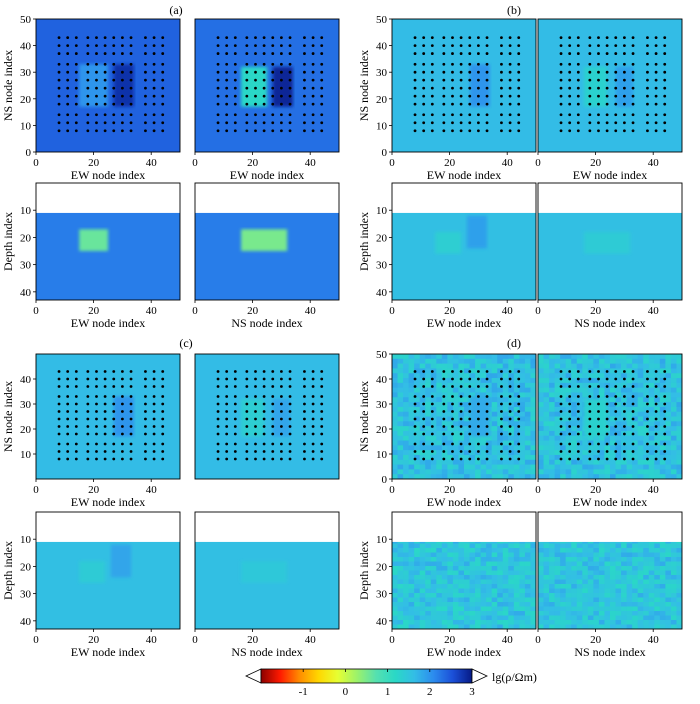 This screenshot has height=704, width=700. I want to click on y-tick-label: 10, so click(382, 540).